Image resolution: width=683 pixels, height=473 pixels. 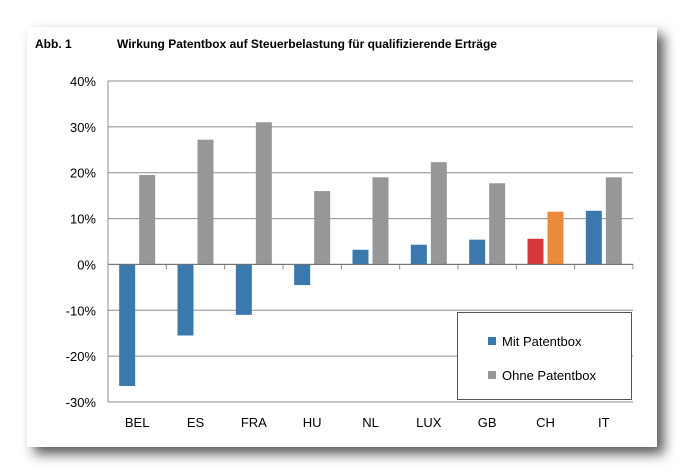 I want to click on bar-mit-gb, so click(x=477, y=252).